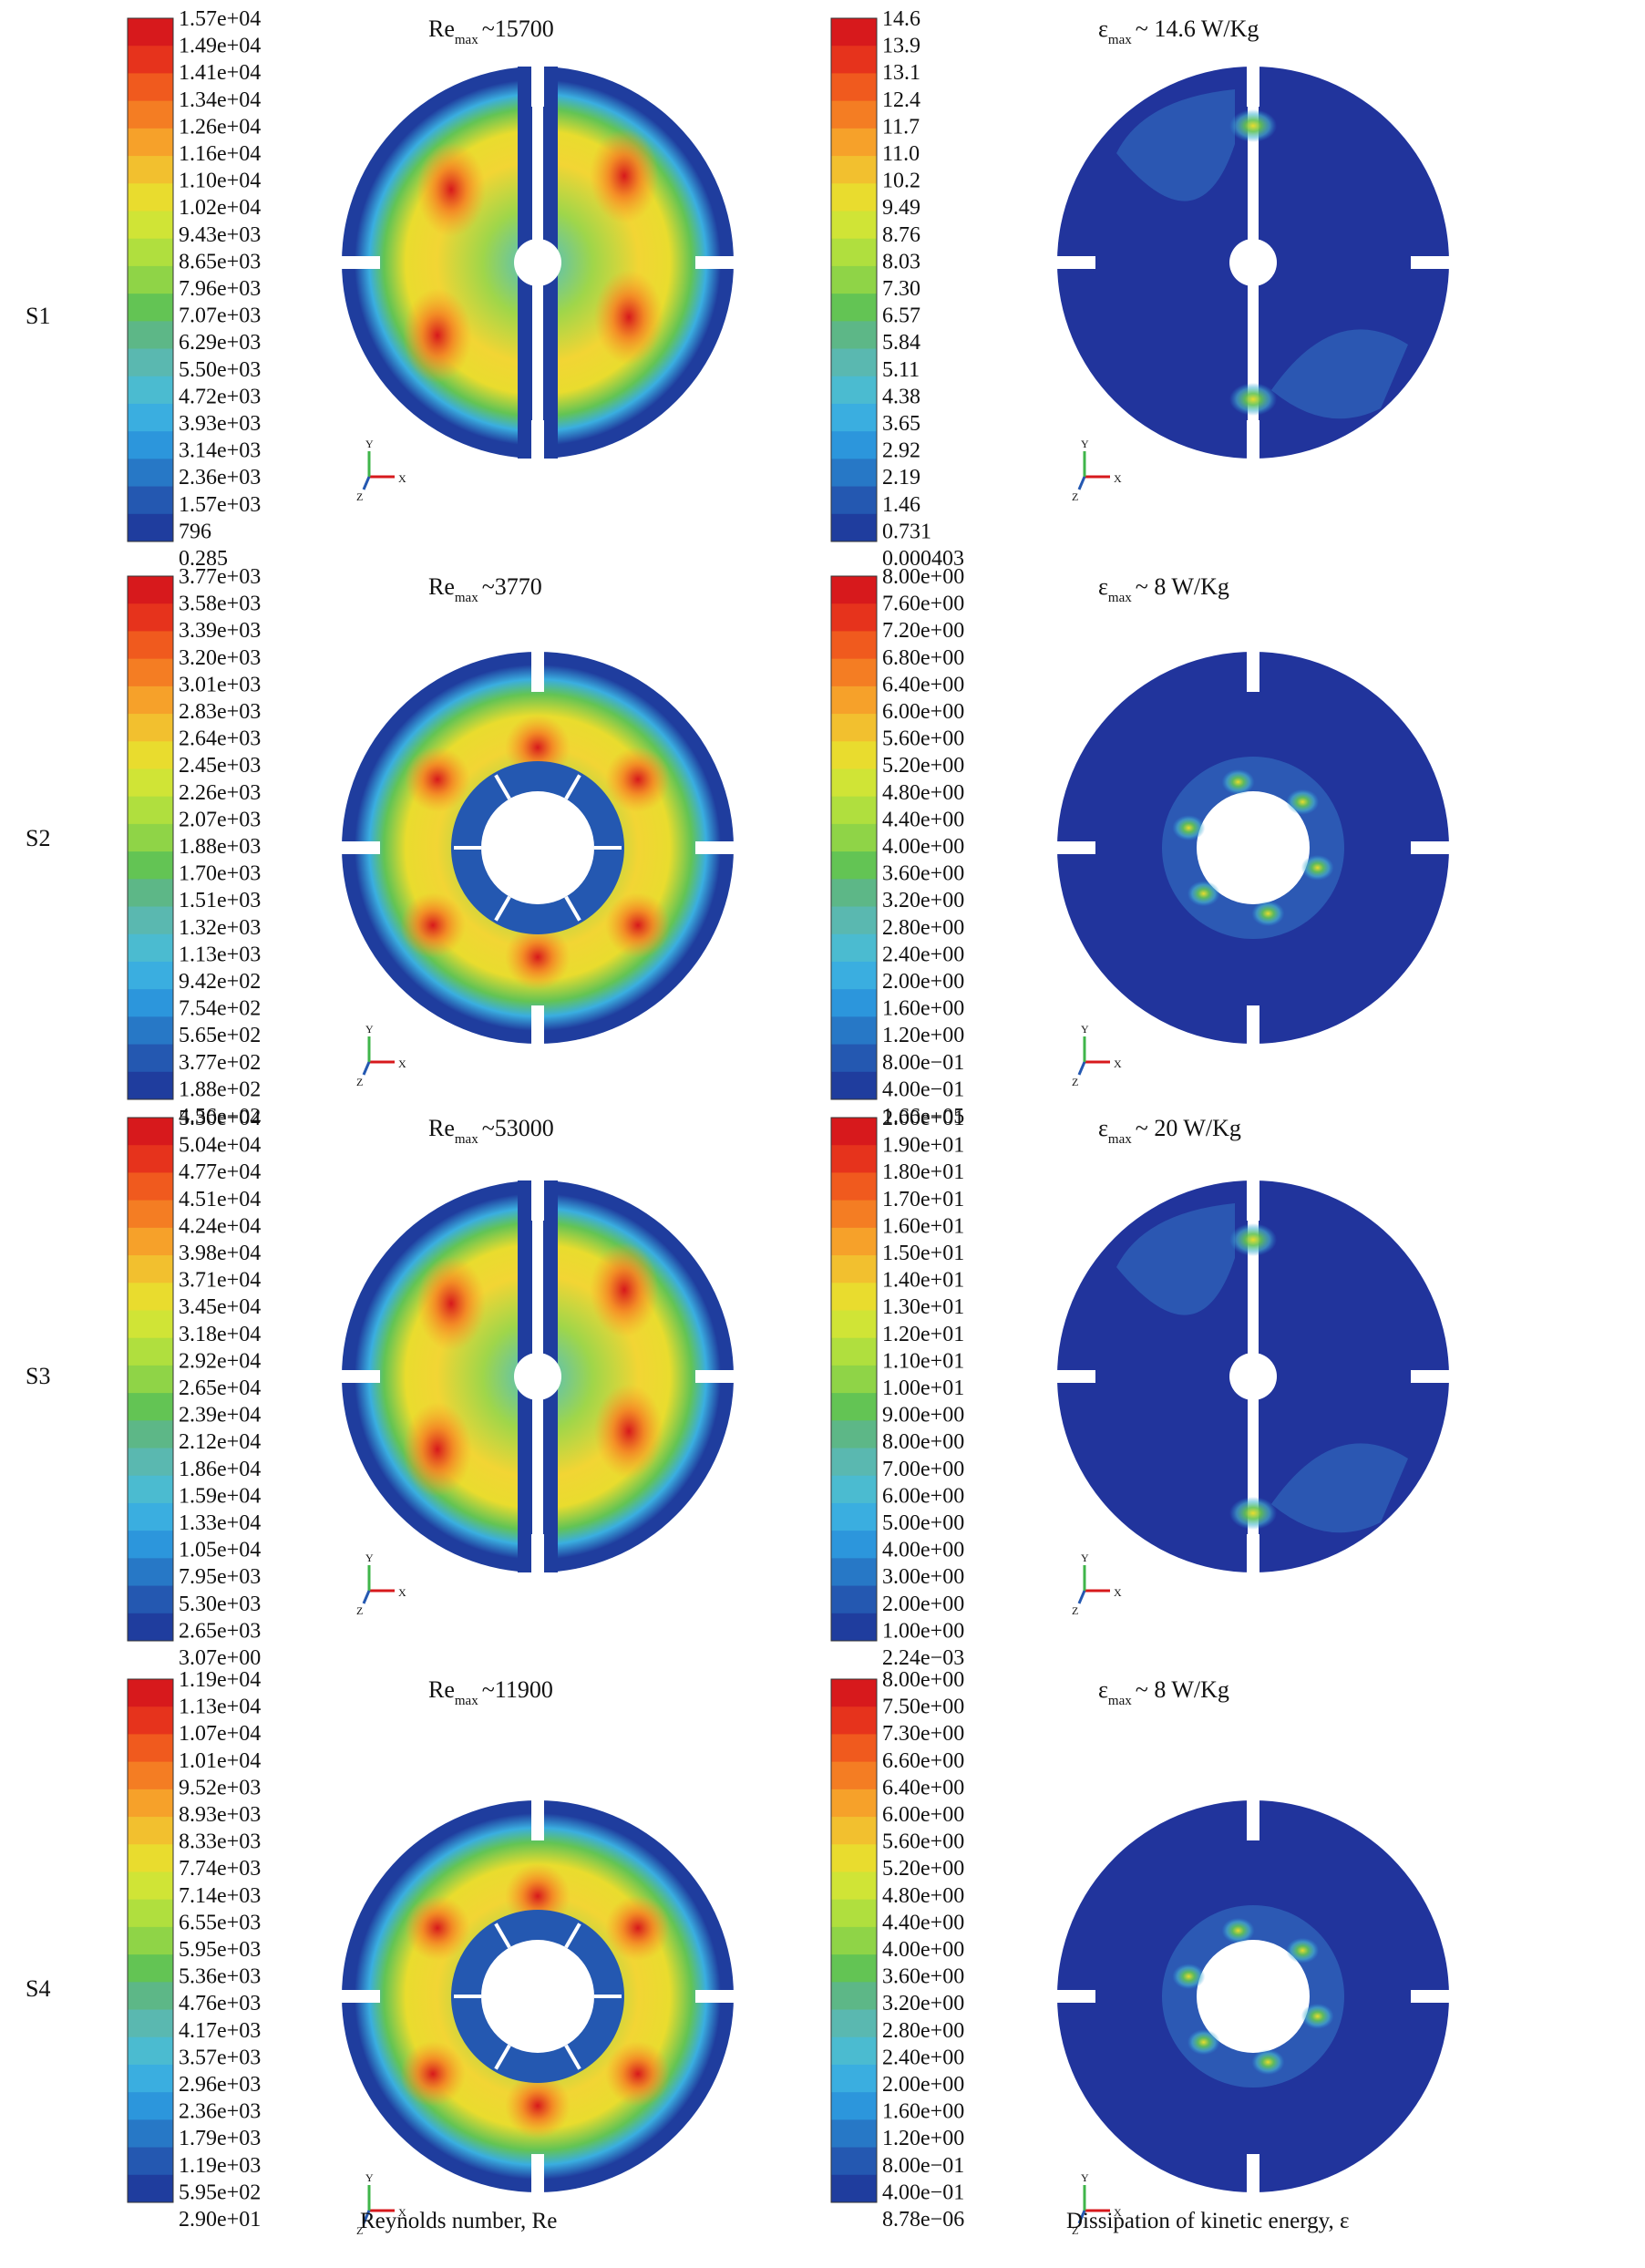 The image size is (1645, 2268). Describe the element at coordinates (537, 87) in the screenshot. I see `row-s1-re-baffle` at that location.